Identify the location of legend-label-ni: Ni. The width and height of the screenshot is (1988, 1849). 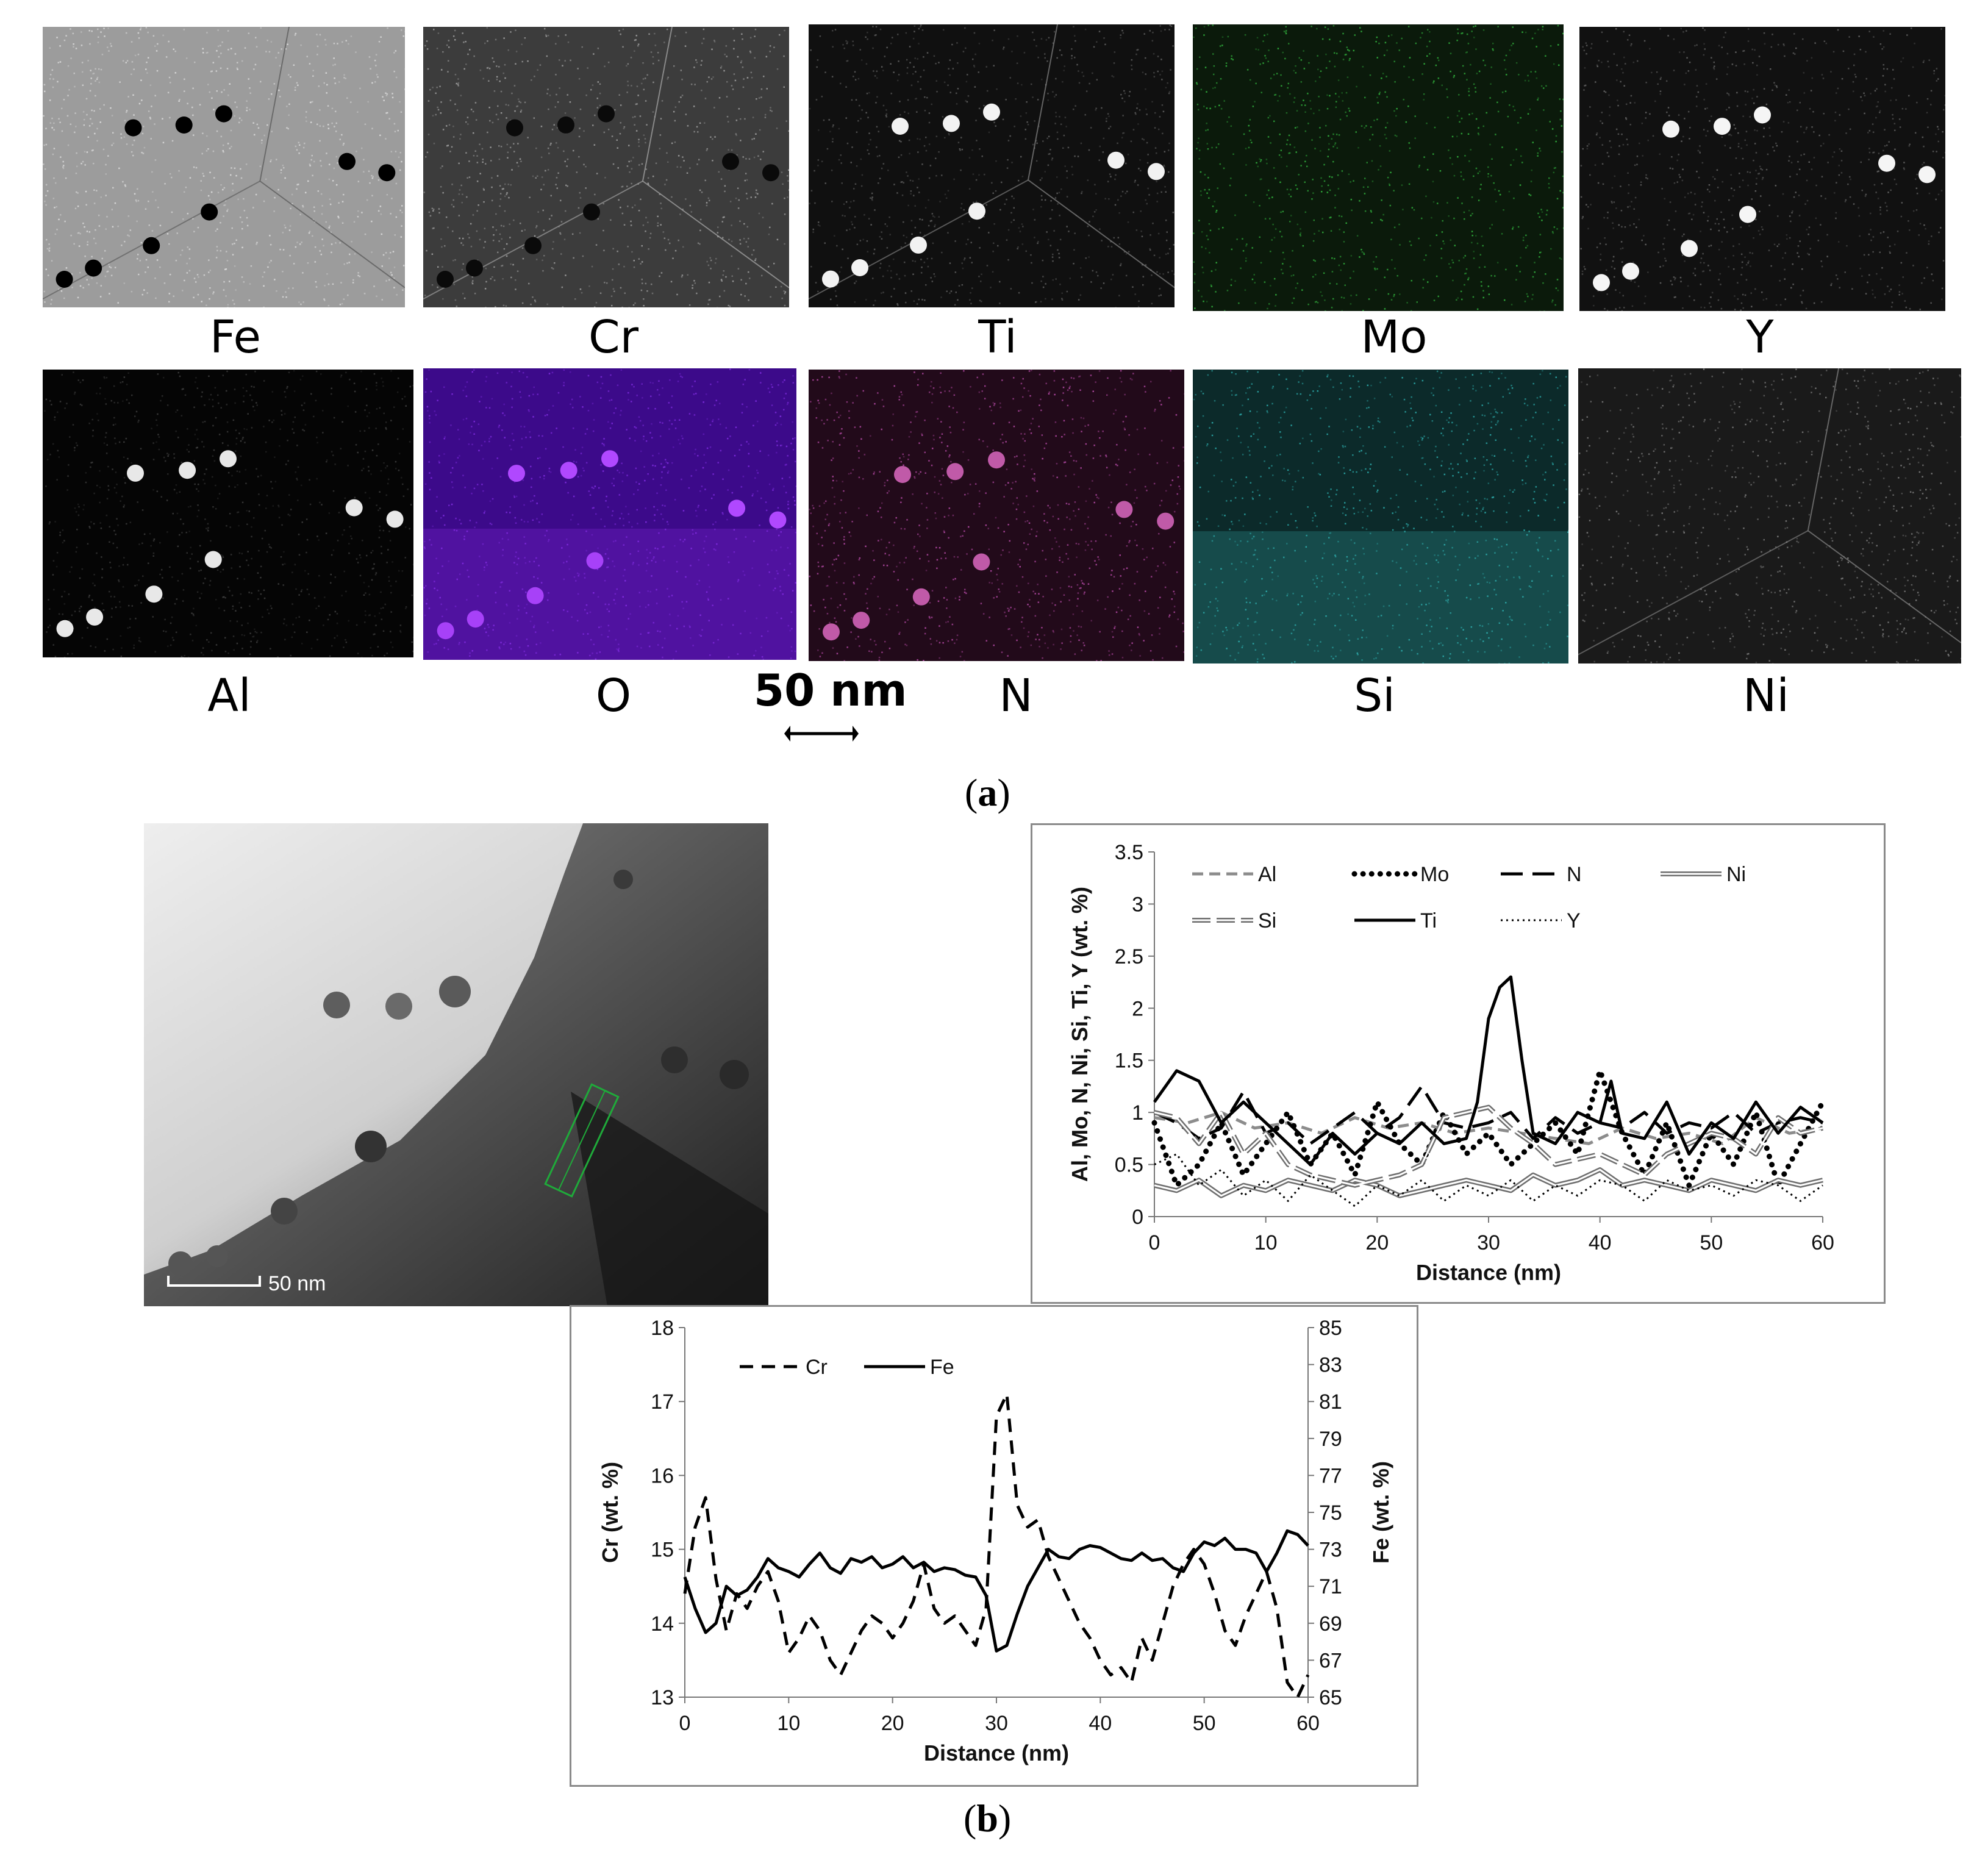
(1736, 874).